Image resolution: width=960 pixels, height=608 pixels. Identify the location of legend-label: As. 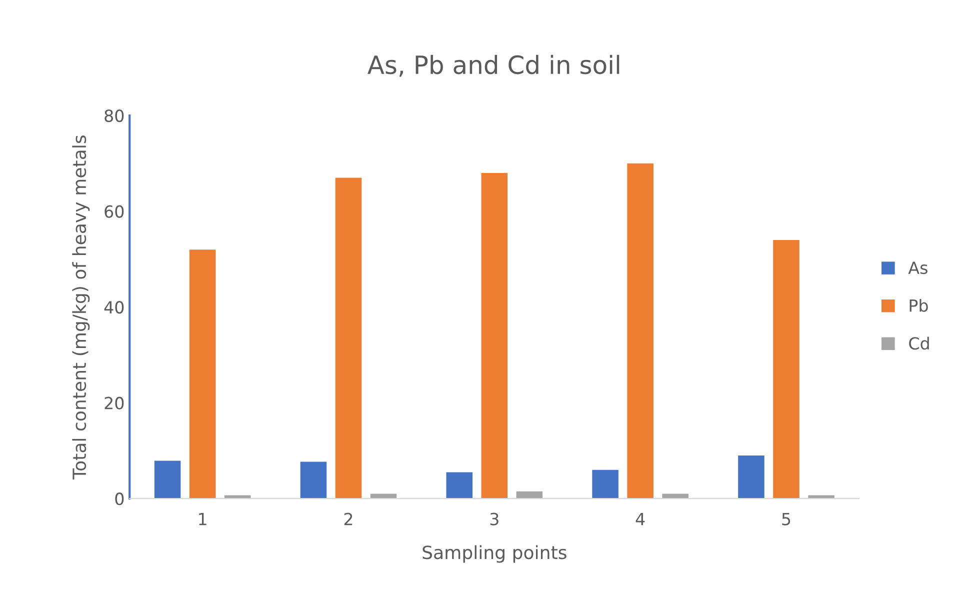
(918, 268).